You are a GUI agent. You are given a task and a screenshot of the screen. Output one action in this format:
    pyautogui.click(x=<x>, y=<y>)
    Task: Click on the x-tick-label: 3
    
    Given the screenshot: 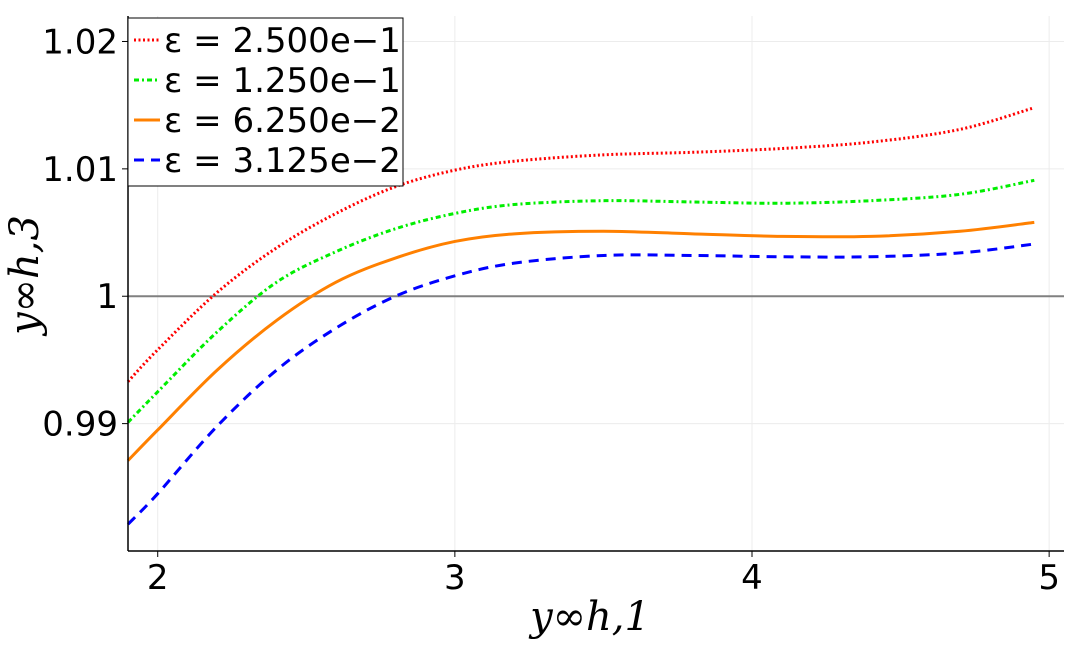 What is the action you would take?
    pyautogui.click(x=455, y=578)
    